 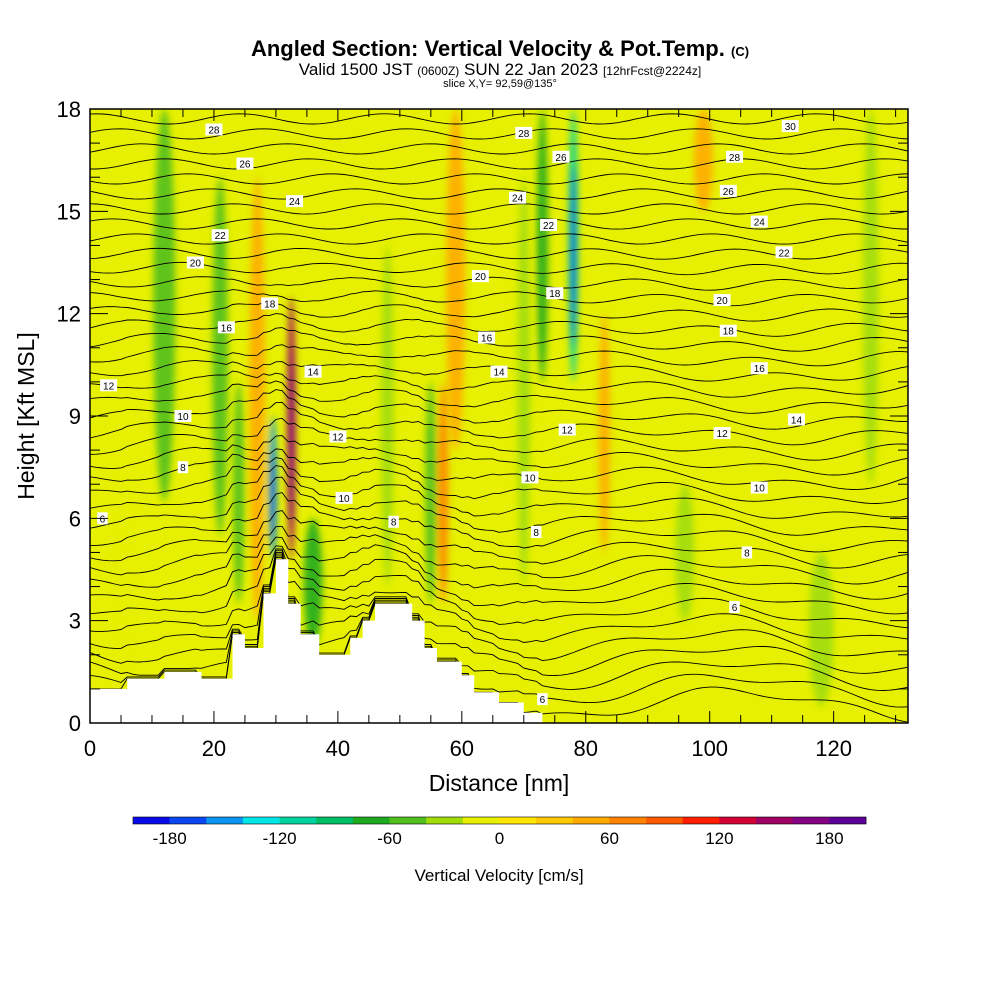 I want to click on contour-label-text: 28, so click(x=214, y=130).